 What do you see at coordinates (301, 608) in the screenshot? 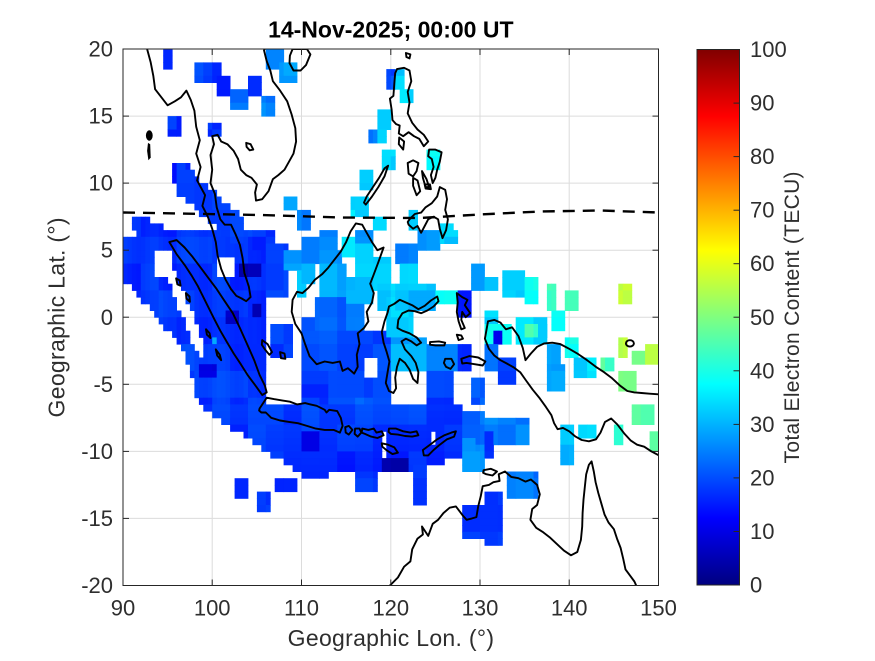
I see `svg-text: 110` at bounding box center [301, 608].